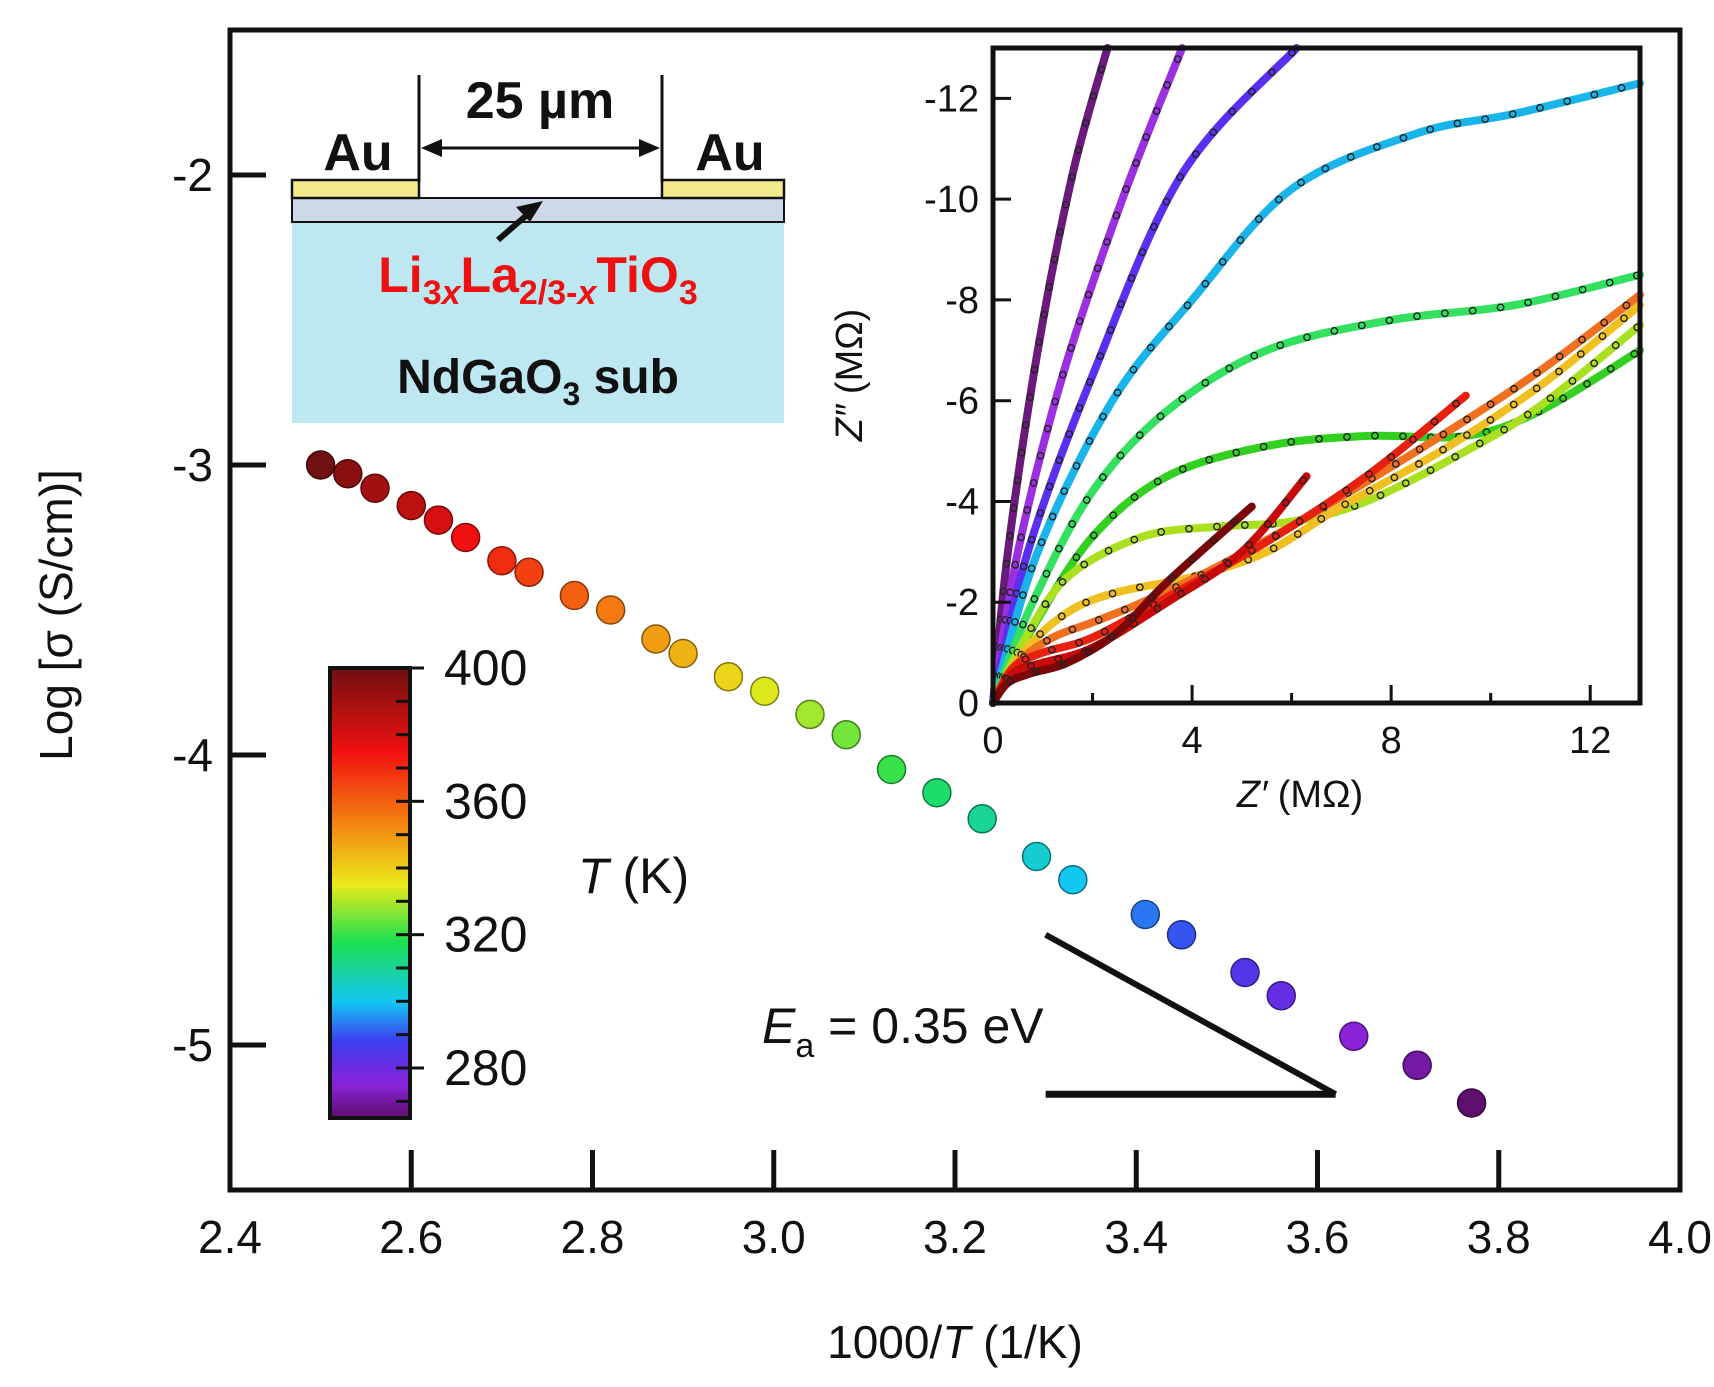  I want to click on inset-x-tick-label: 12, so click(1590, 741).